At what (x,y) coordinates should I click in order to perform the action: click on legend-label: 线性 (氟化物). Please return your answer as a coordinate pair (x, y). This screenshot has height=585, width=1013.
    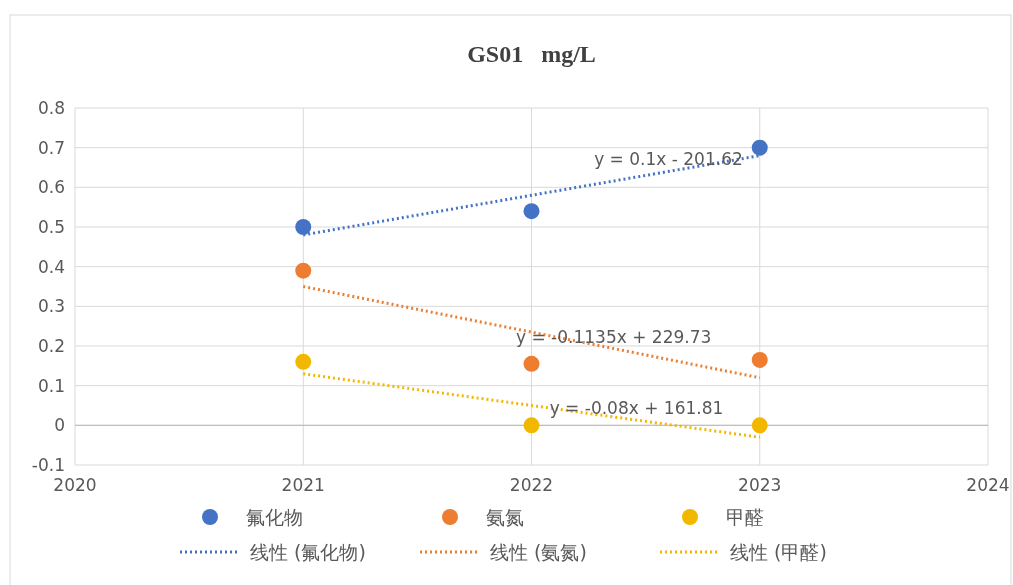
    Looking at the image, I should click on (308, 552).